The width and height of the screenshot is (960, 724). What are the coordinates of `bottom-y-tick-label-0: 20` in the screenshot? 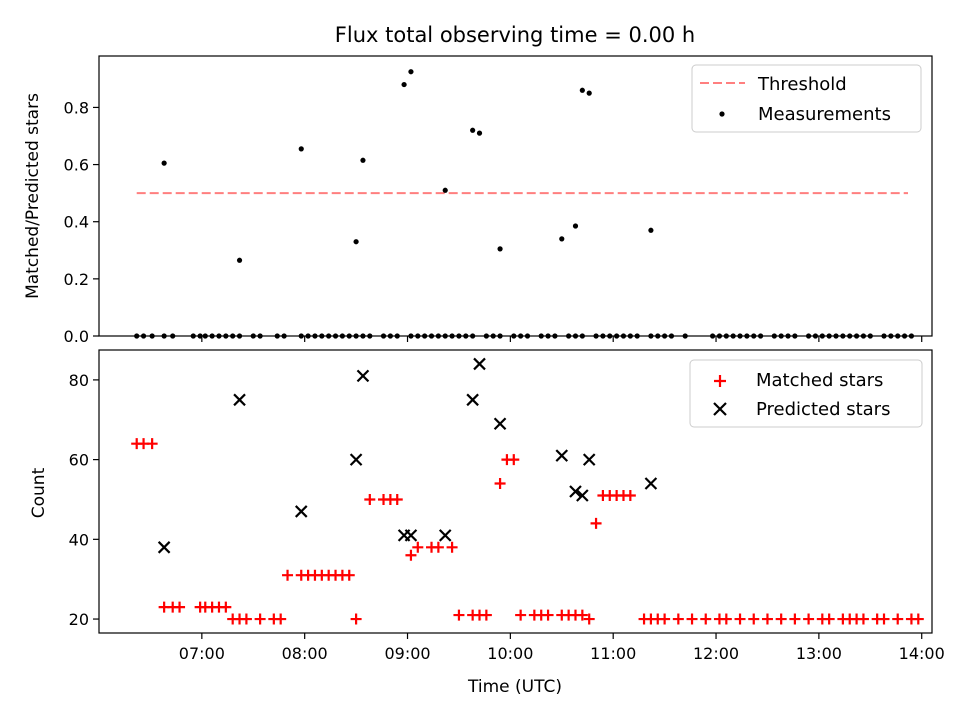 It's located at (79, 619).